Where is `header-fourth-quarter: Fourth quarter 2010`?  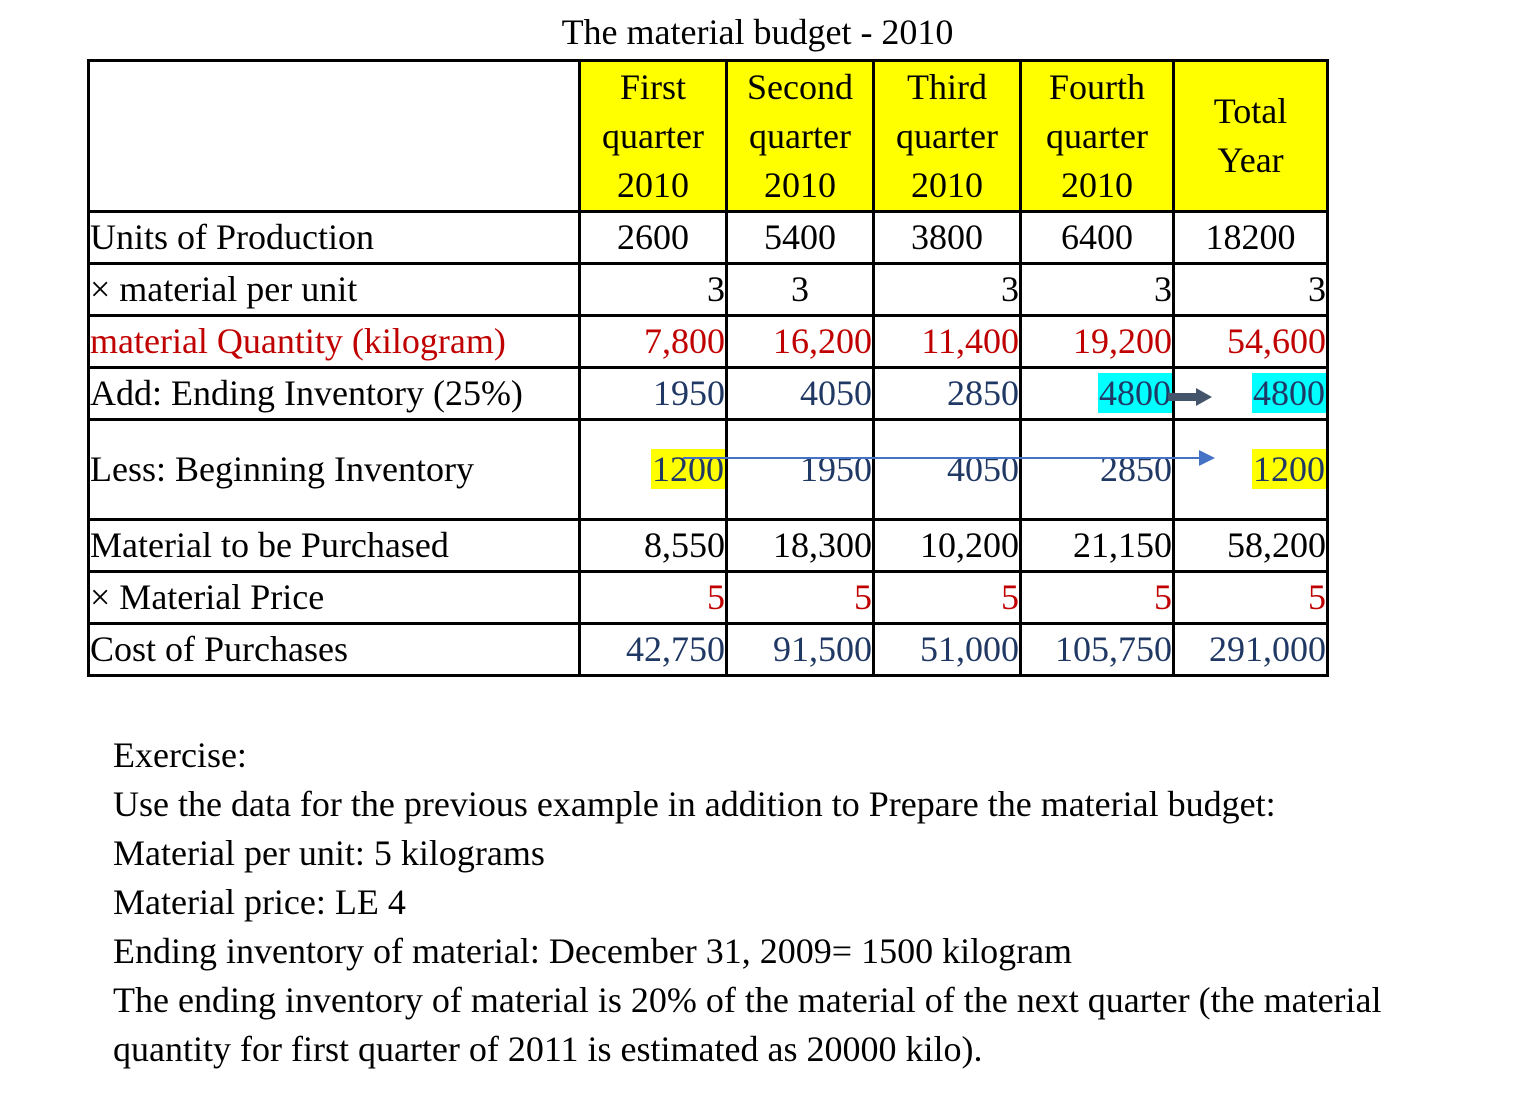 header-fourth-quarter: Fourth quarter 2010 is located at coordinates (1097, 136).